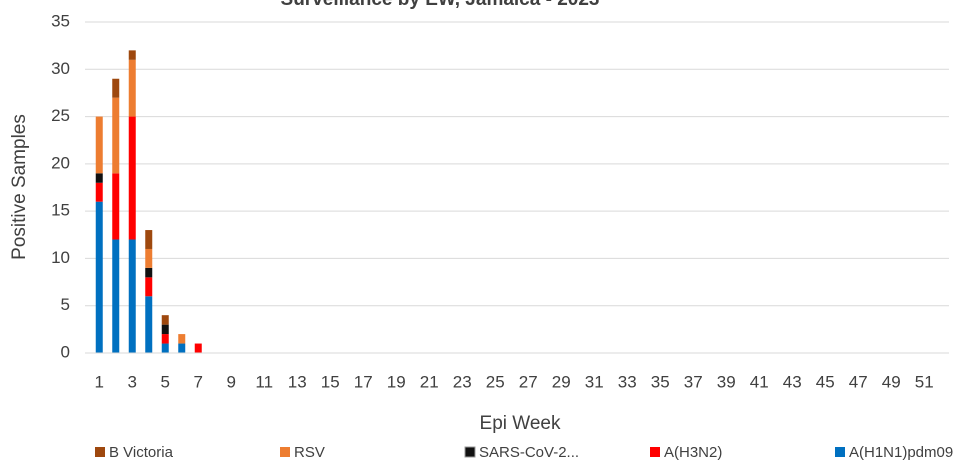 This screenshot has height=464, width=955. What do you see at coordinates (309, 452) in the screenshot?
I see `legend-label: RSV` at bounding box center [309, 452].